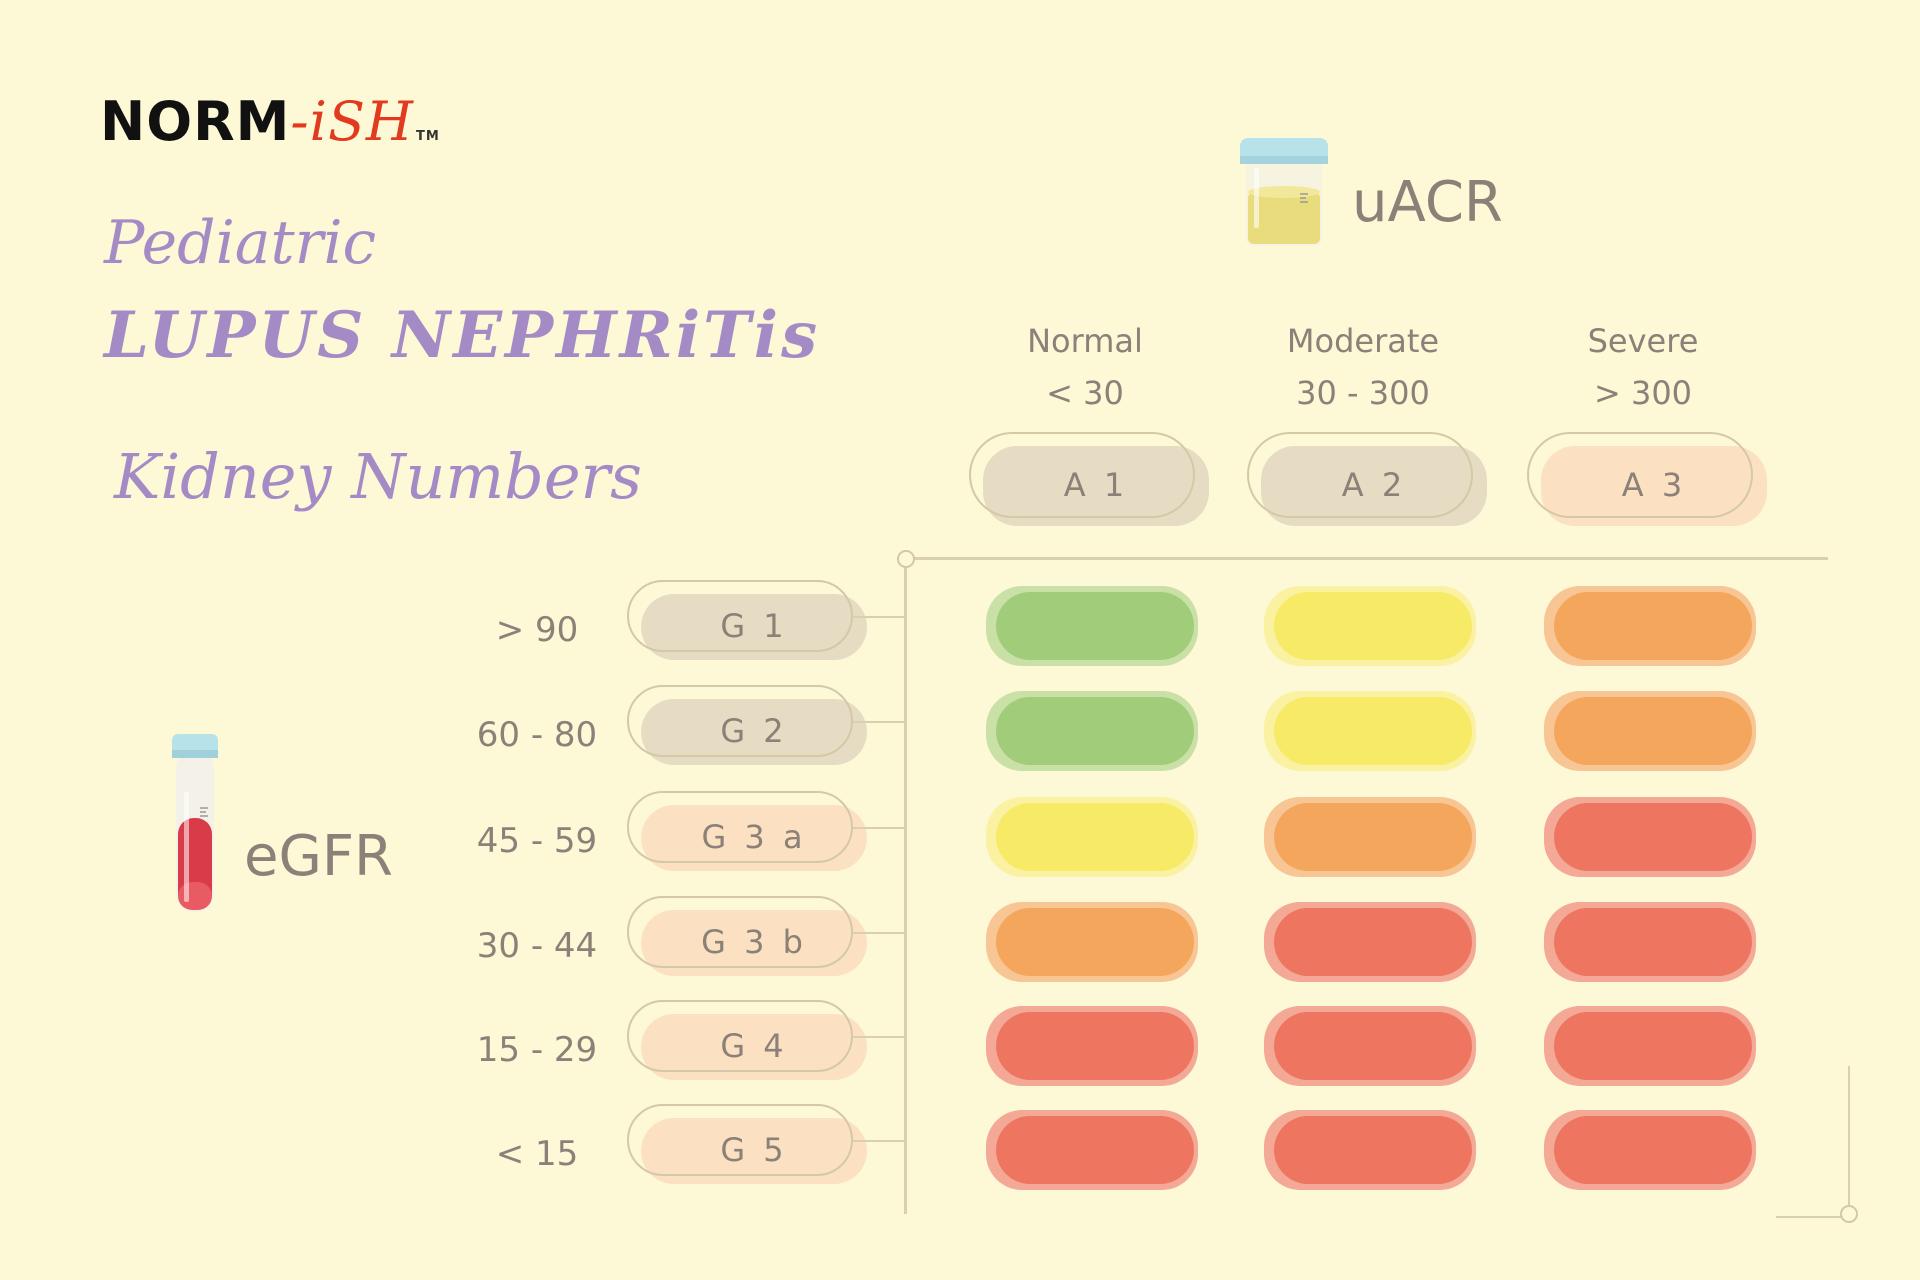 The width and height of the screenshot is (1920, 1280). I want to click on column-range-2: 30 - 300, so click(1363, 393).